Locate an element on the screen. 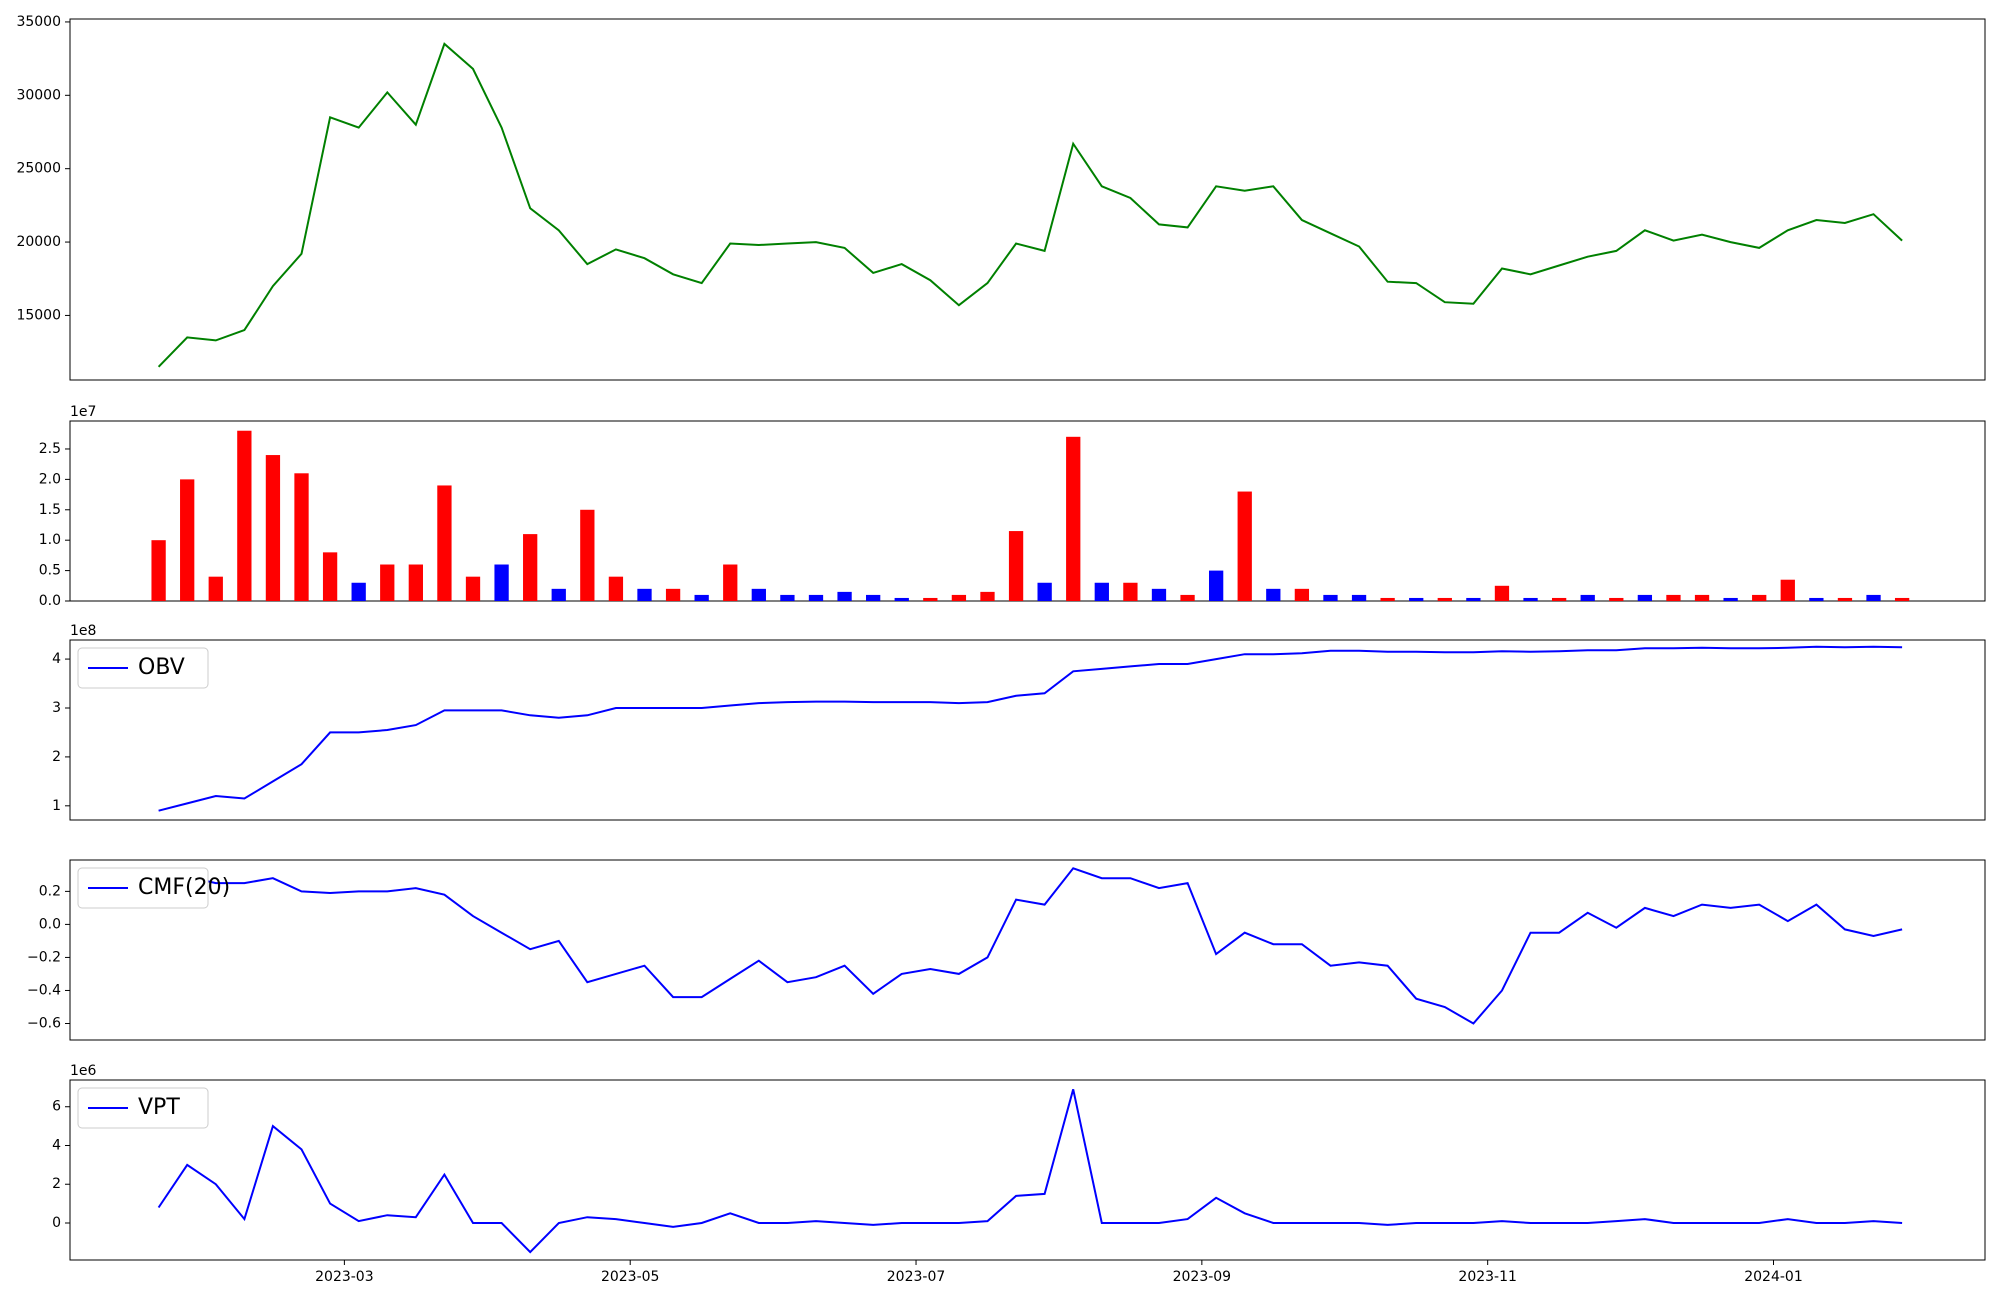  legend-label: VPT is located at coordinates (159, 1107).